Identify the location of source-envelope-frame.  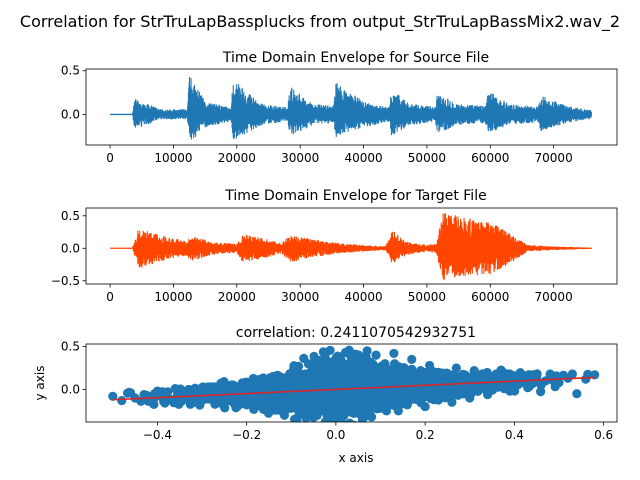
(351, 107).